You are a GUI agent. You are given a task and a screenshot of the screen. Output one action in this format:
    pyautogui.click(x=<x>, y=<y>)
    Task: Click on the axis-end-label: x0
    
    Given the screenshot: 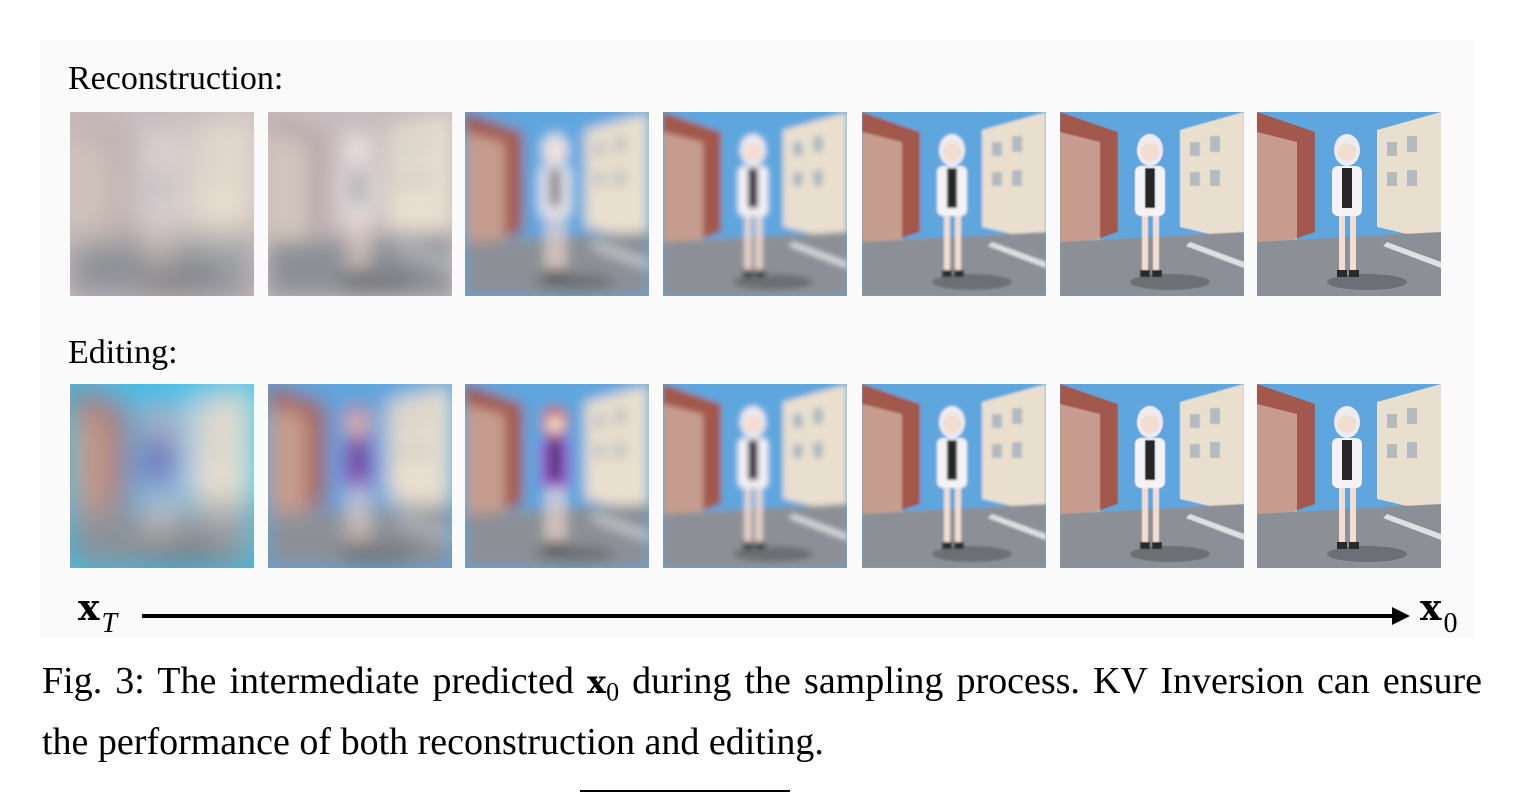 What is the action you would take?
    pyautogui.click(x=1439, y=613)
    